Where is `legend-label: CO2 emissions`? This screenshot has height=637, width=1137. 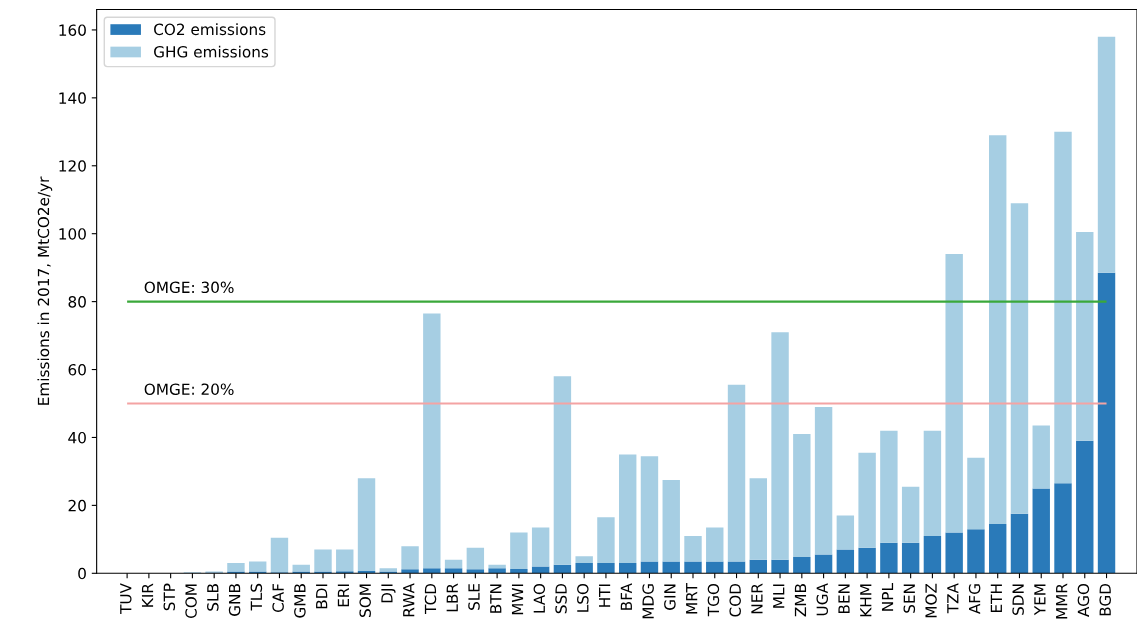
legend-label: CO2 emissions is located at coordinates (210, 29).